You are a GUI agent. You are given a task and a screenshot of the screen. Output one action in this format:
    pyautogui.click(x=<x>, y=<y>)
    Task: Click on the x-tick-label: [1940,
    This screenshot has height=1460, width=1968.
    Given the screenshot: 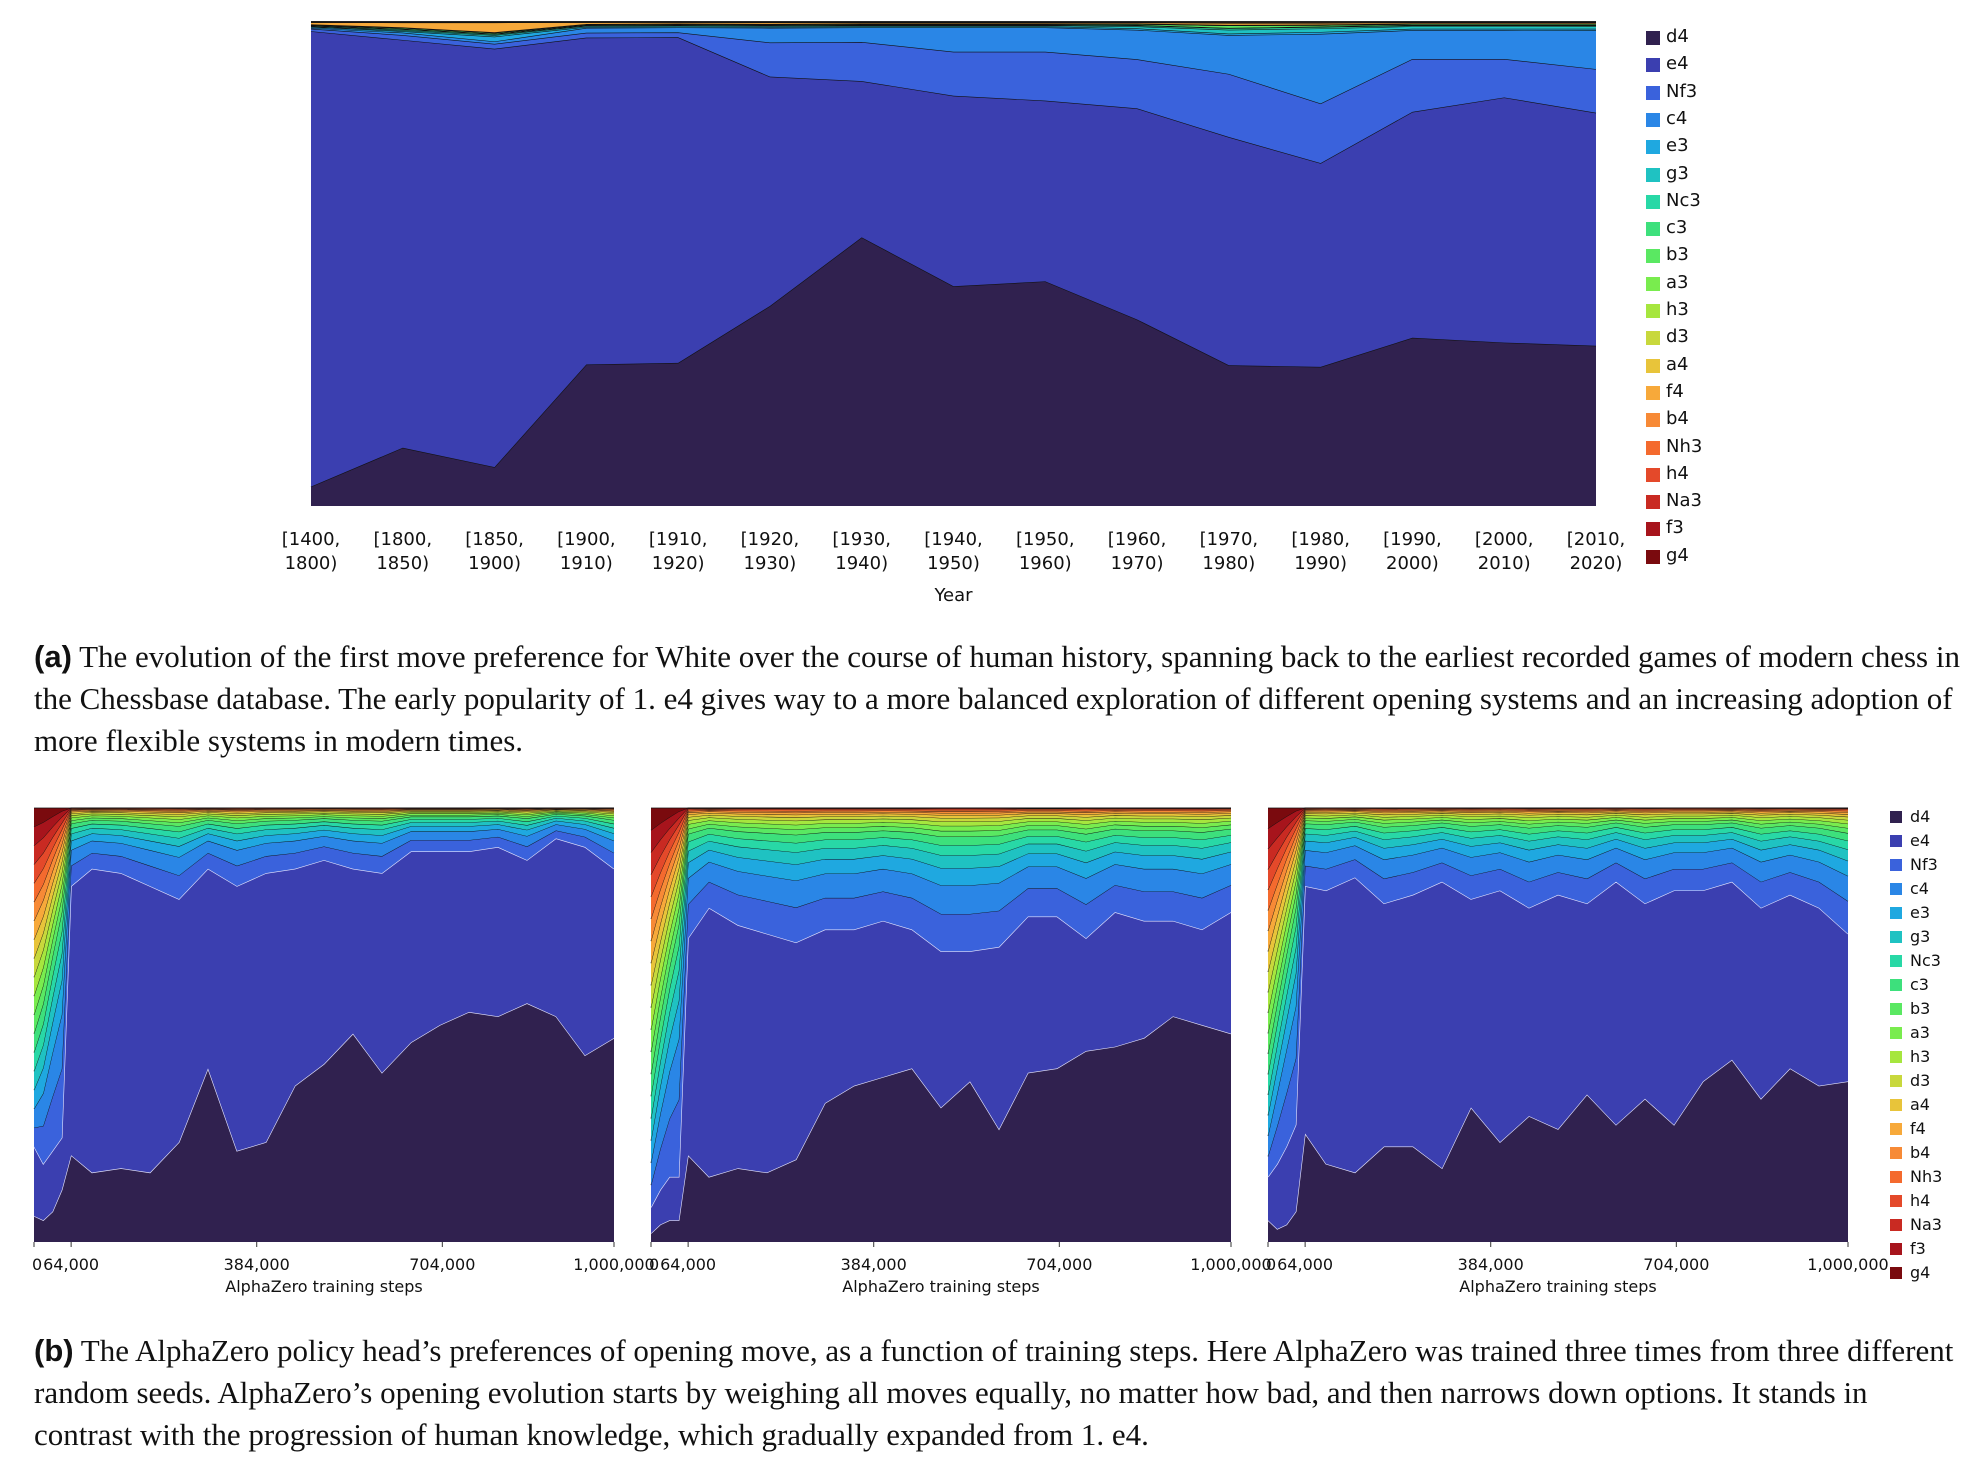 What is the action you would take?
    pyautogui.click(x=953, y=539)
    